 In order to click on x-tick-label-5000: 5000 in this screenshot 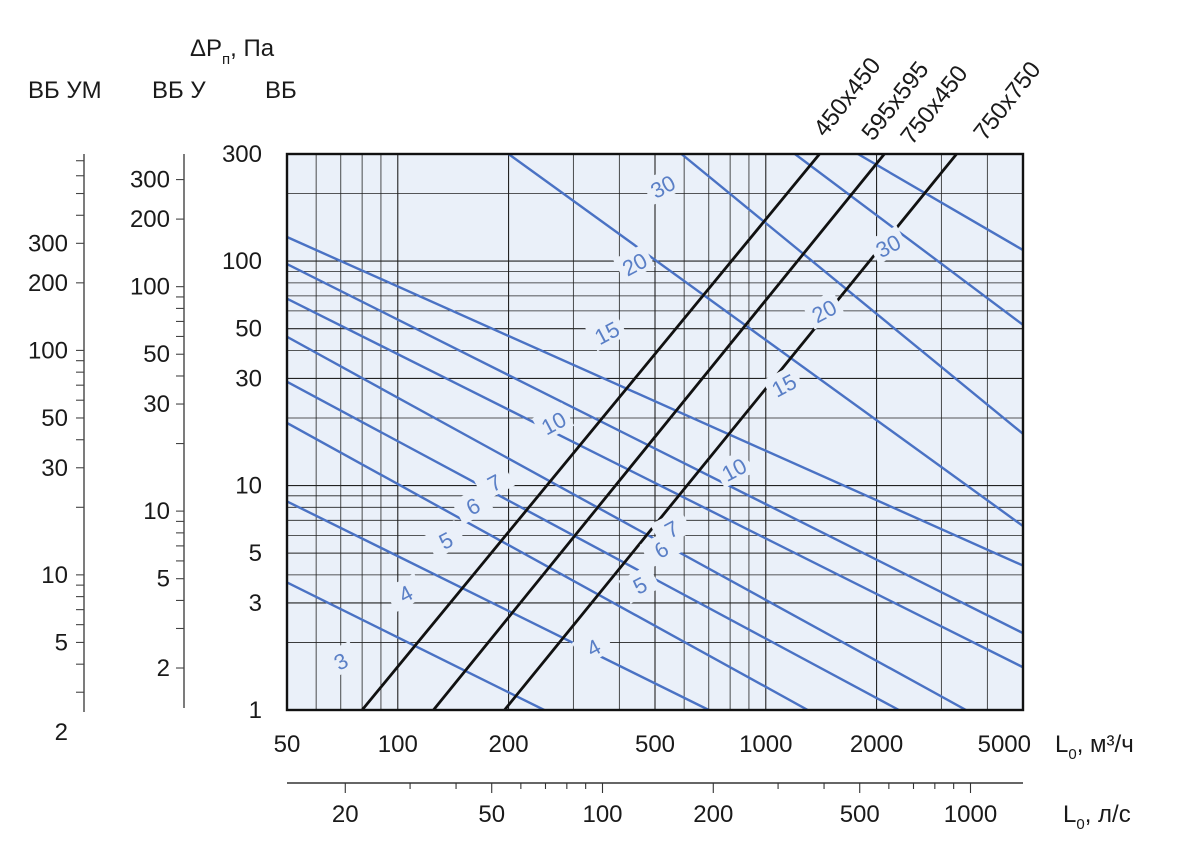, I will do `click(1004, 744)`.